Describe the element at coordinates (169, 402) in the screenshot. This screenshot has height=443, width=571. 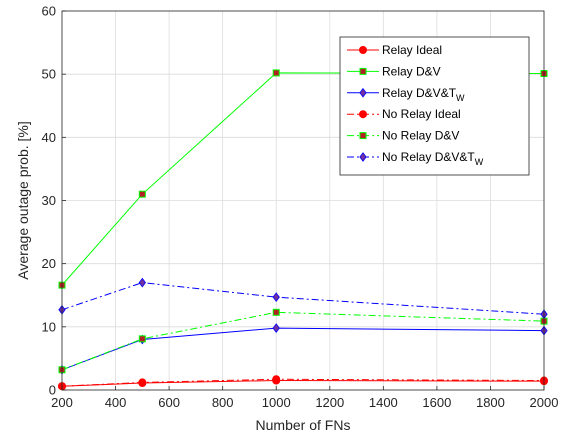
I see `x-tick-label: 600` at that location.